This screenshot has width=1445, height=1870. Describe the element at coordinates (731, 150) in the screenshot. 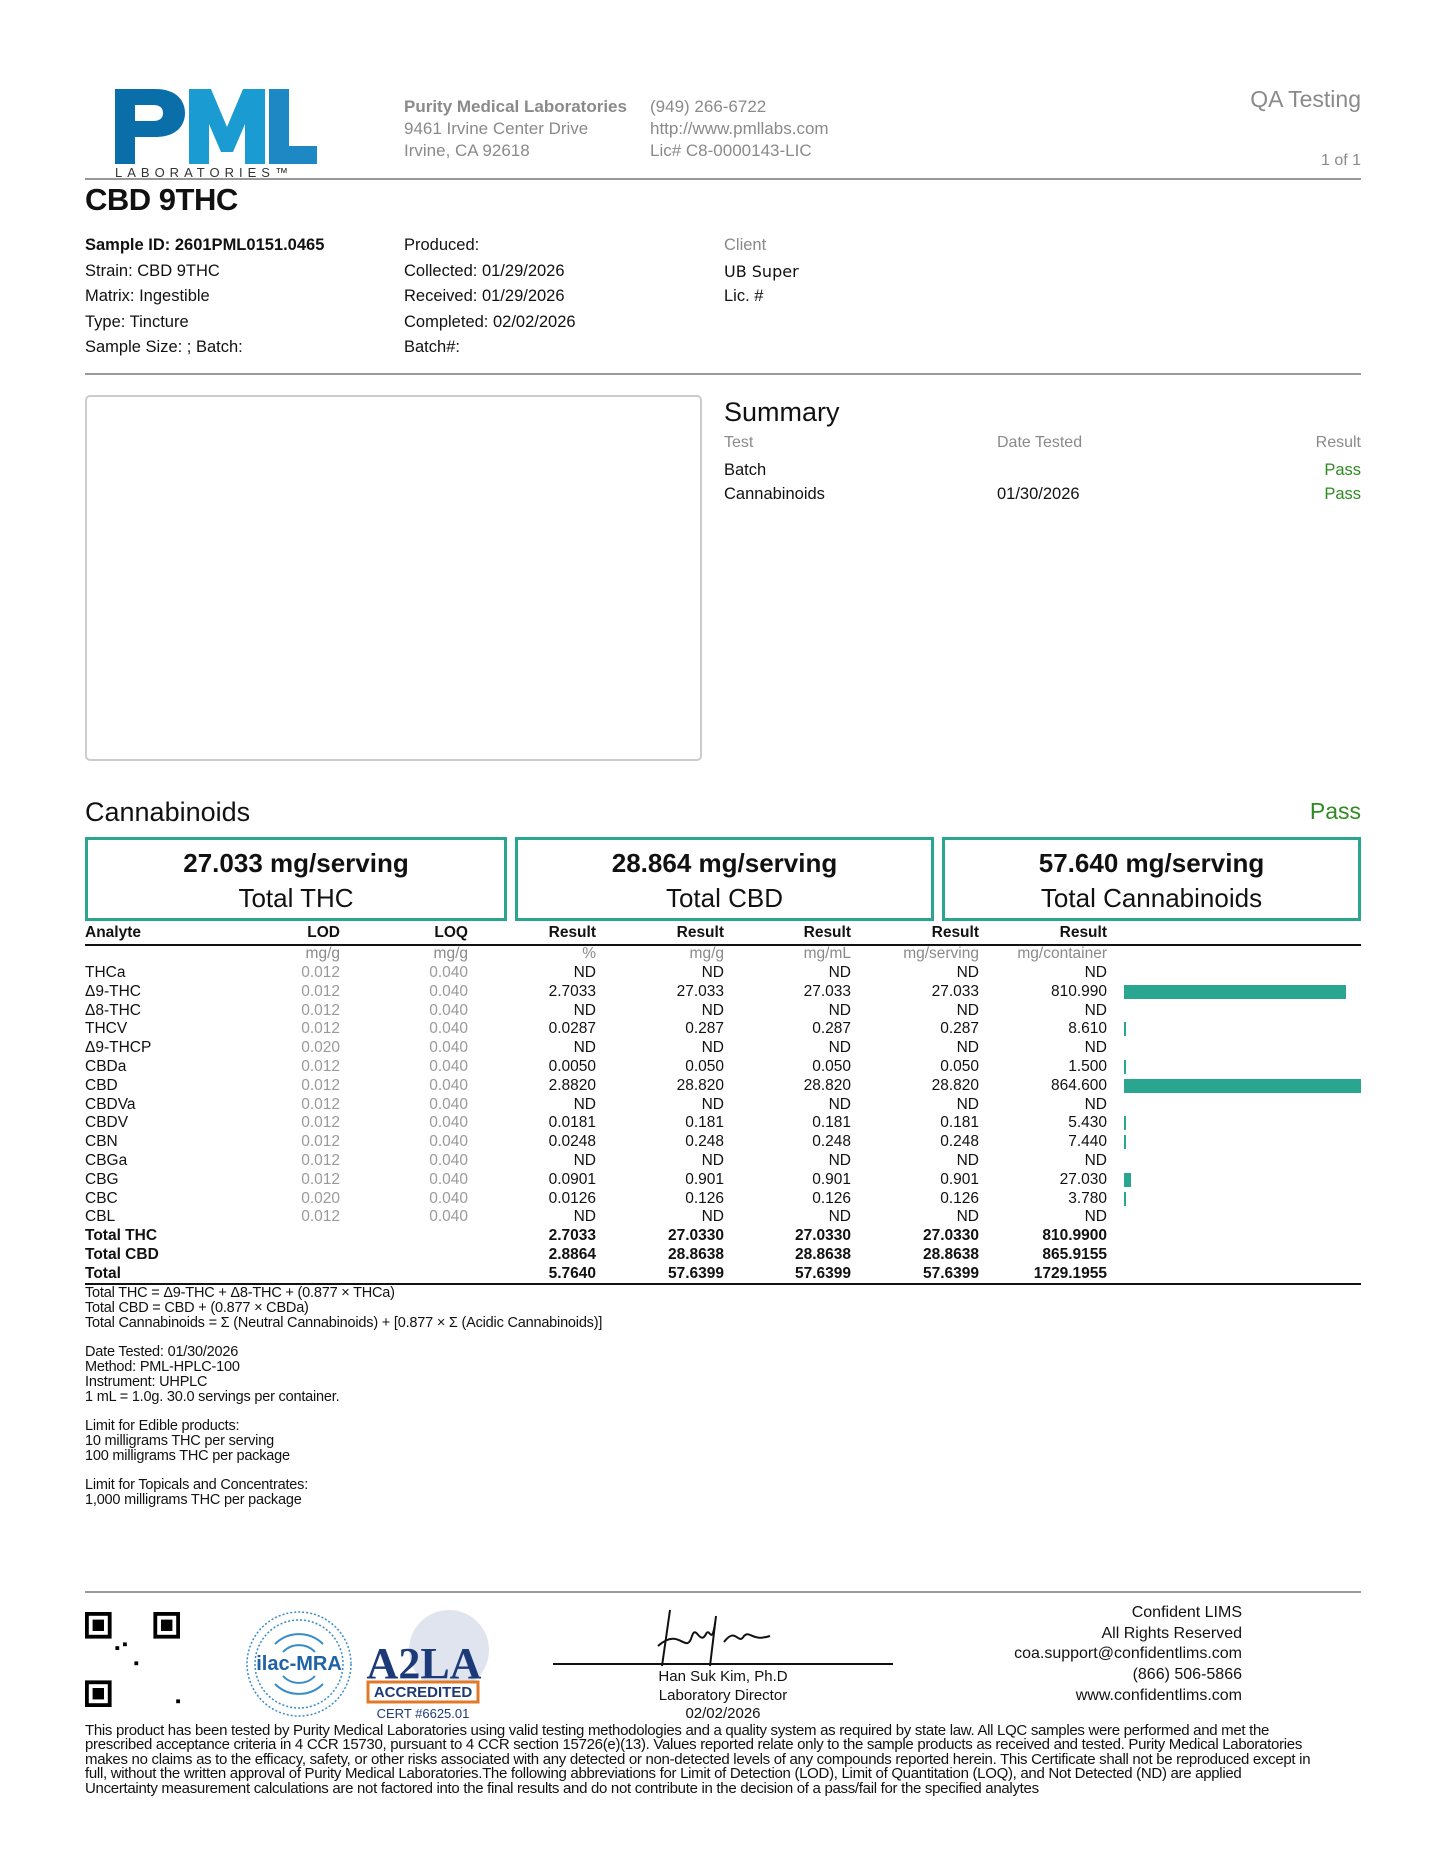

I see `company-license: Lic# C8-0000143-LIC` at that location.